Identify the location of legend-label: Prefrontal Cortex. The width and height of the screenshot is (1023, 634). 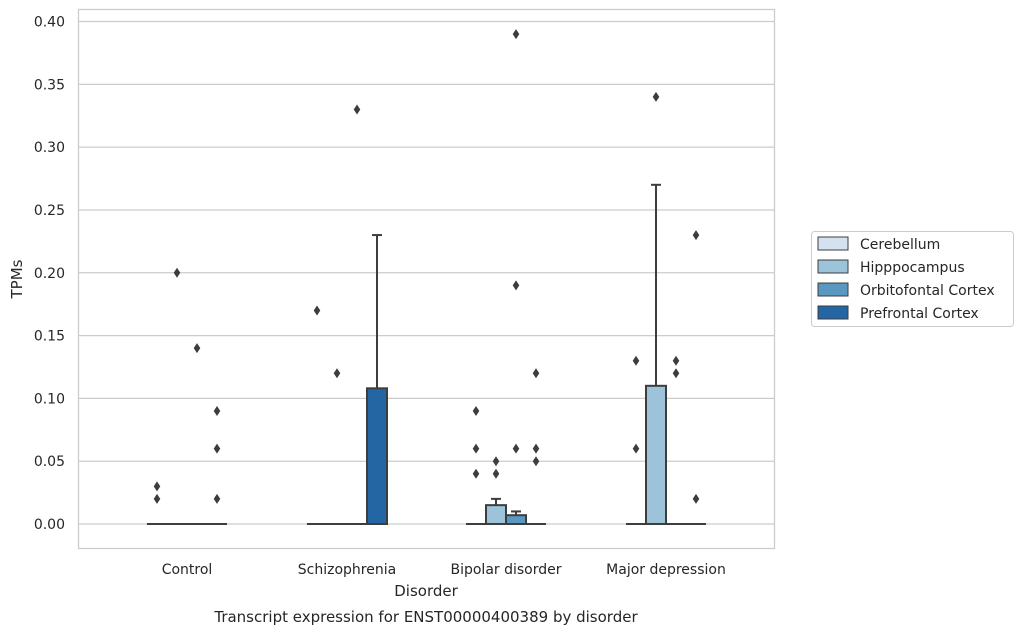
(919, 314).